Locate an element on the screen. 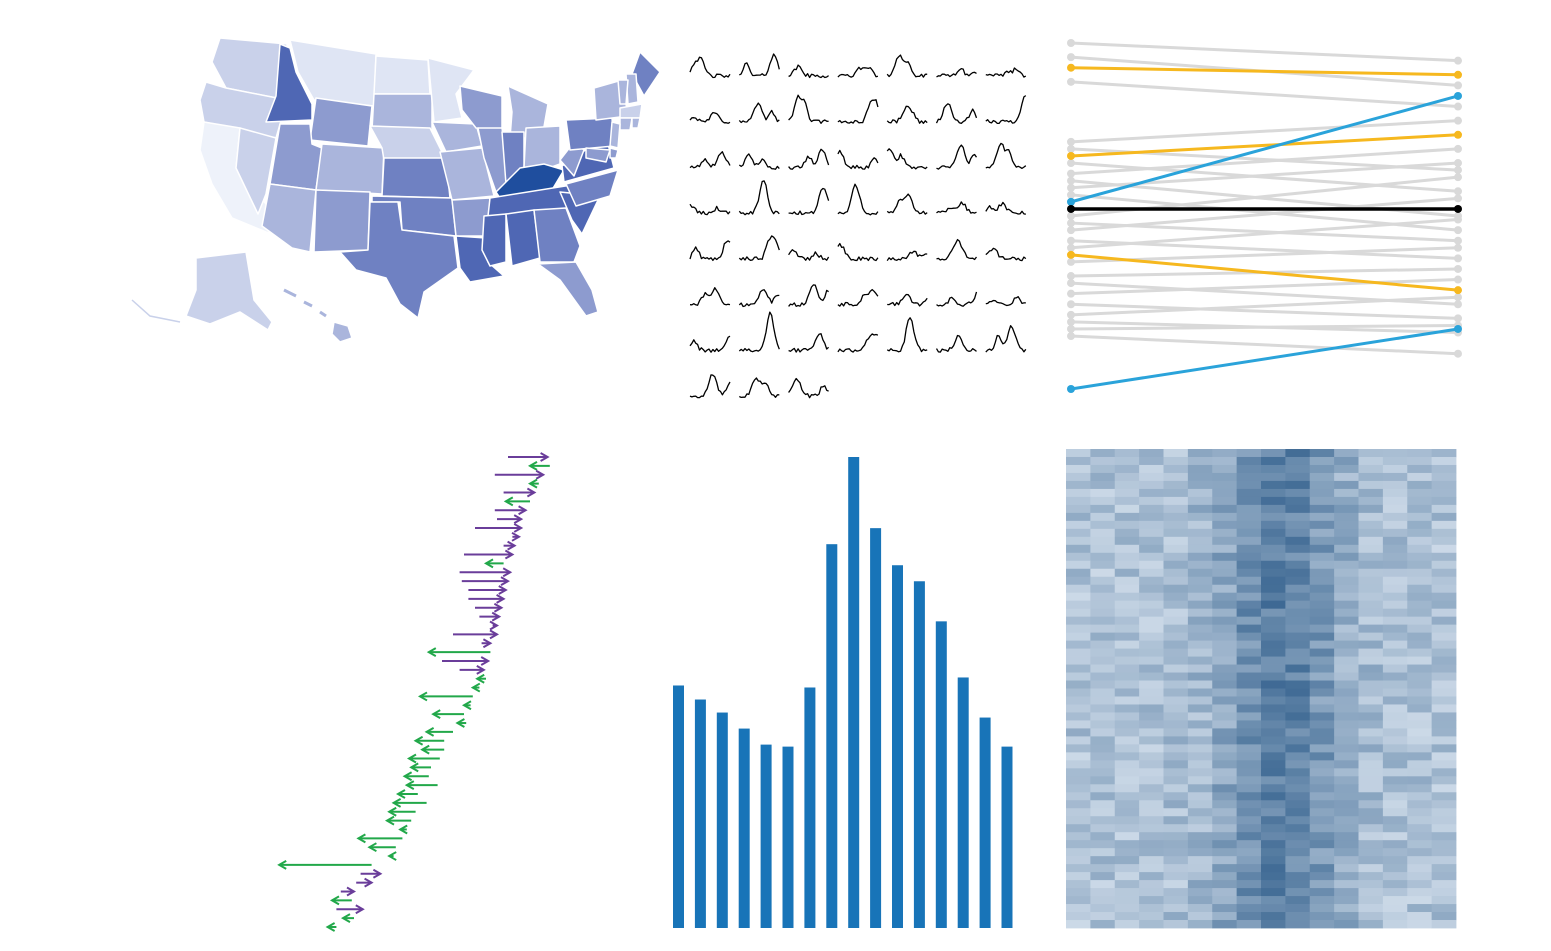  heatmap-cell-r26-c6 is located at coordinates (1200, 652).